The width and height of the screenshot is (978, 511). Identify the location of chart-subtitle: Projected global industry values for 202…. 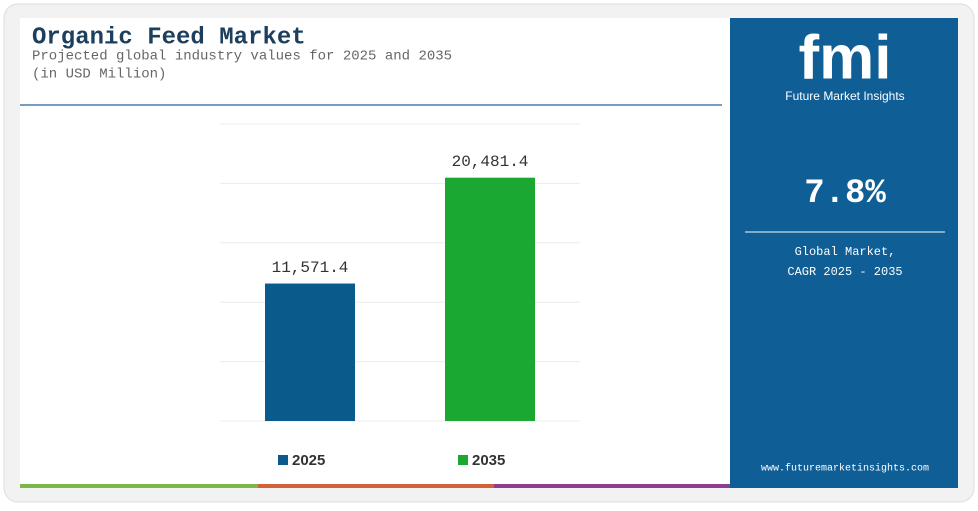
(242, 57).